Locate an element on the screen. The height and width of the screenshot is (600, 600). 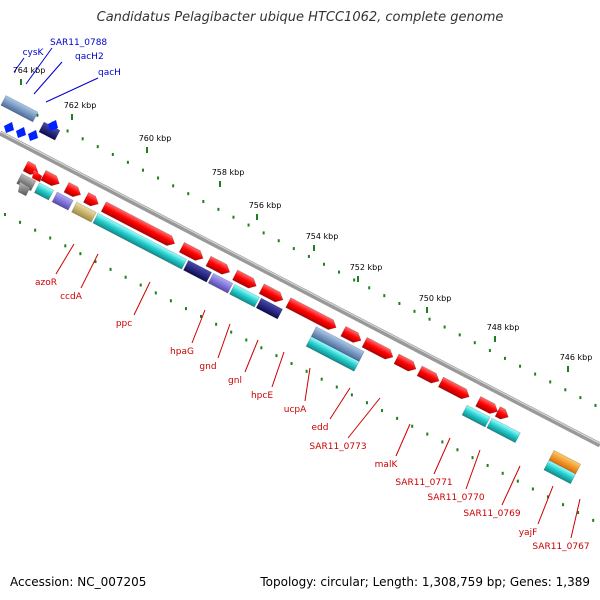
tick-label: 754 kbp is located at coordinates (322, 236).